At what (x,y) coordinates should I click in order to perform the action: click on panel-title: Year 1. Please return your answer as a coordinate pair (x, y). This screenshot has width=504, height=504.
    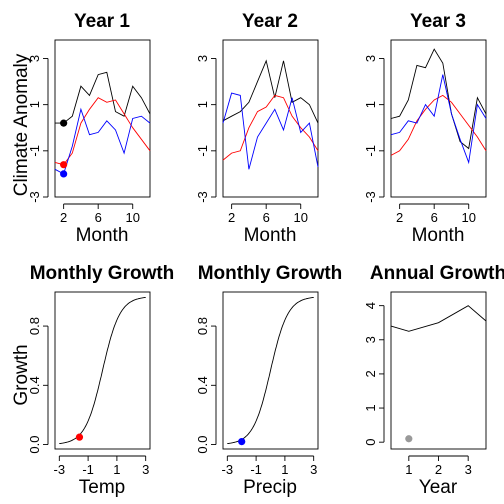
    Looking at the image, I should click on (102, 21).